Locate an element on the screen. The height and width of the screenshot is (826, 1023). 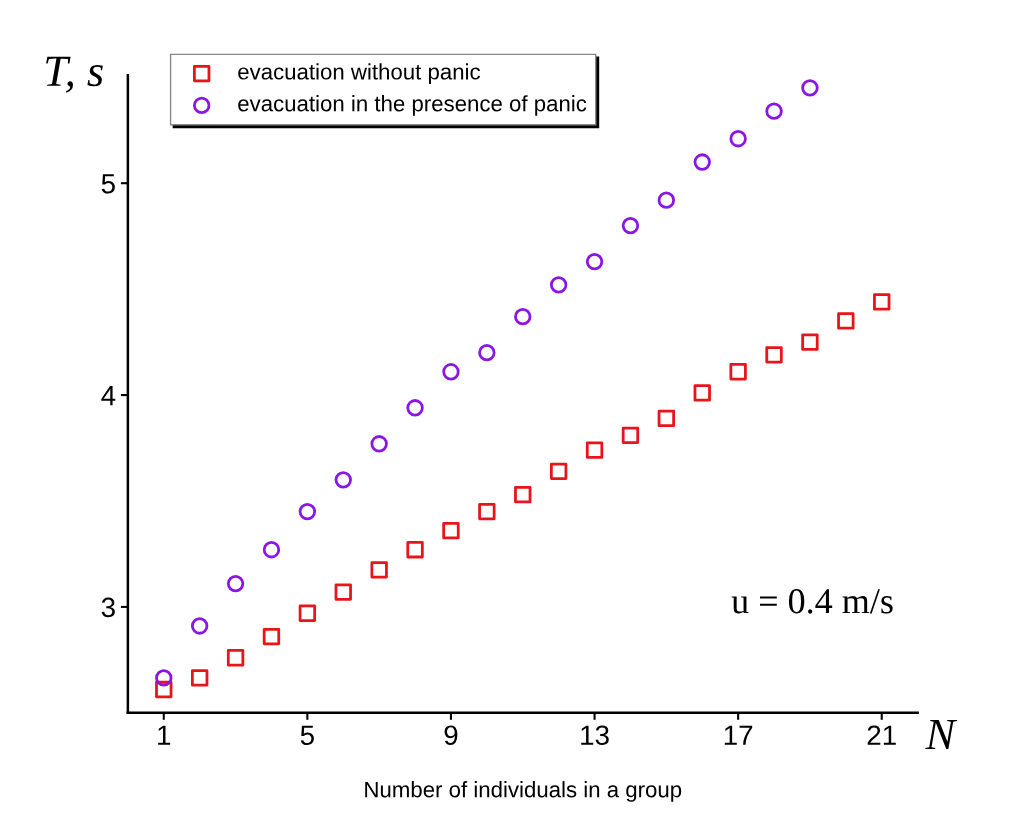
y-tick-label: 4 is located at coordinates (108, 396).